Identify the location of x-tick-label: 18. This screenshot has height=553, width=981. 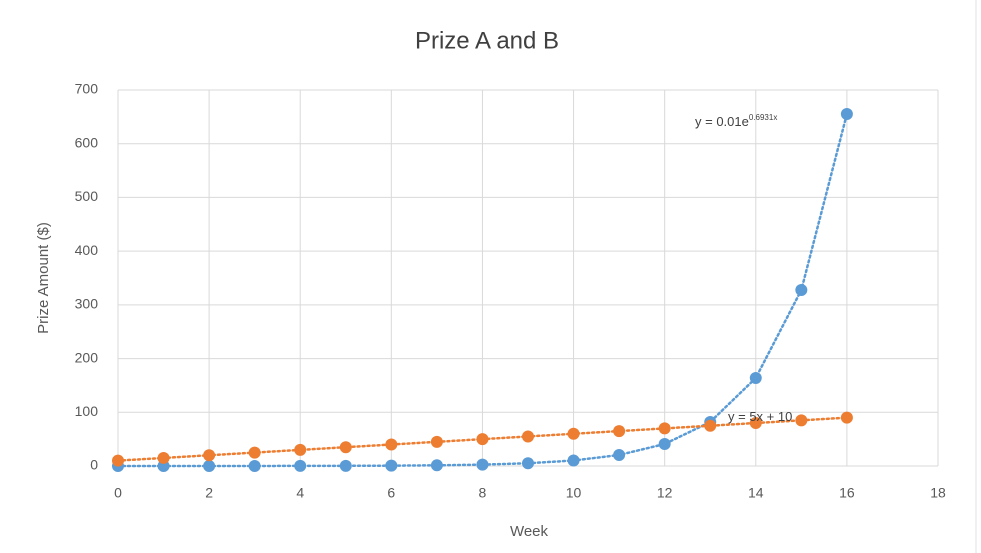
(938, 493).